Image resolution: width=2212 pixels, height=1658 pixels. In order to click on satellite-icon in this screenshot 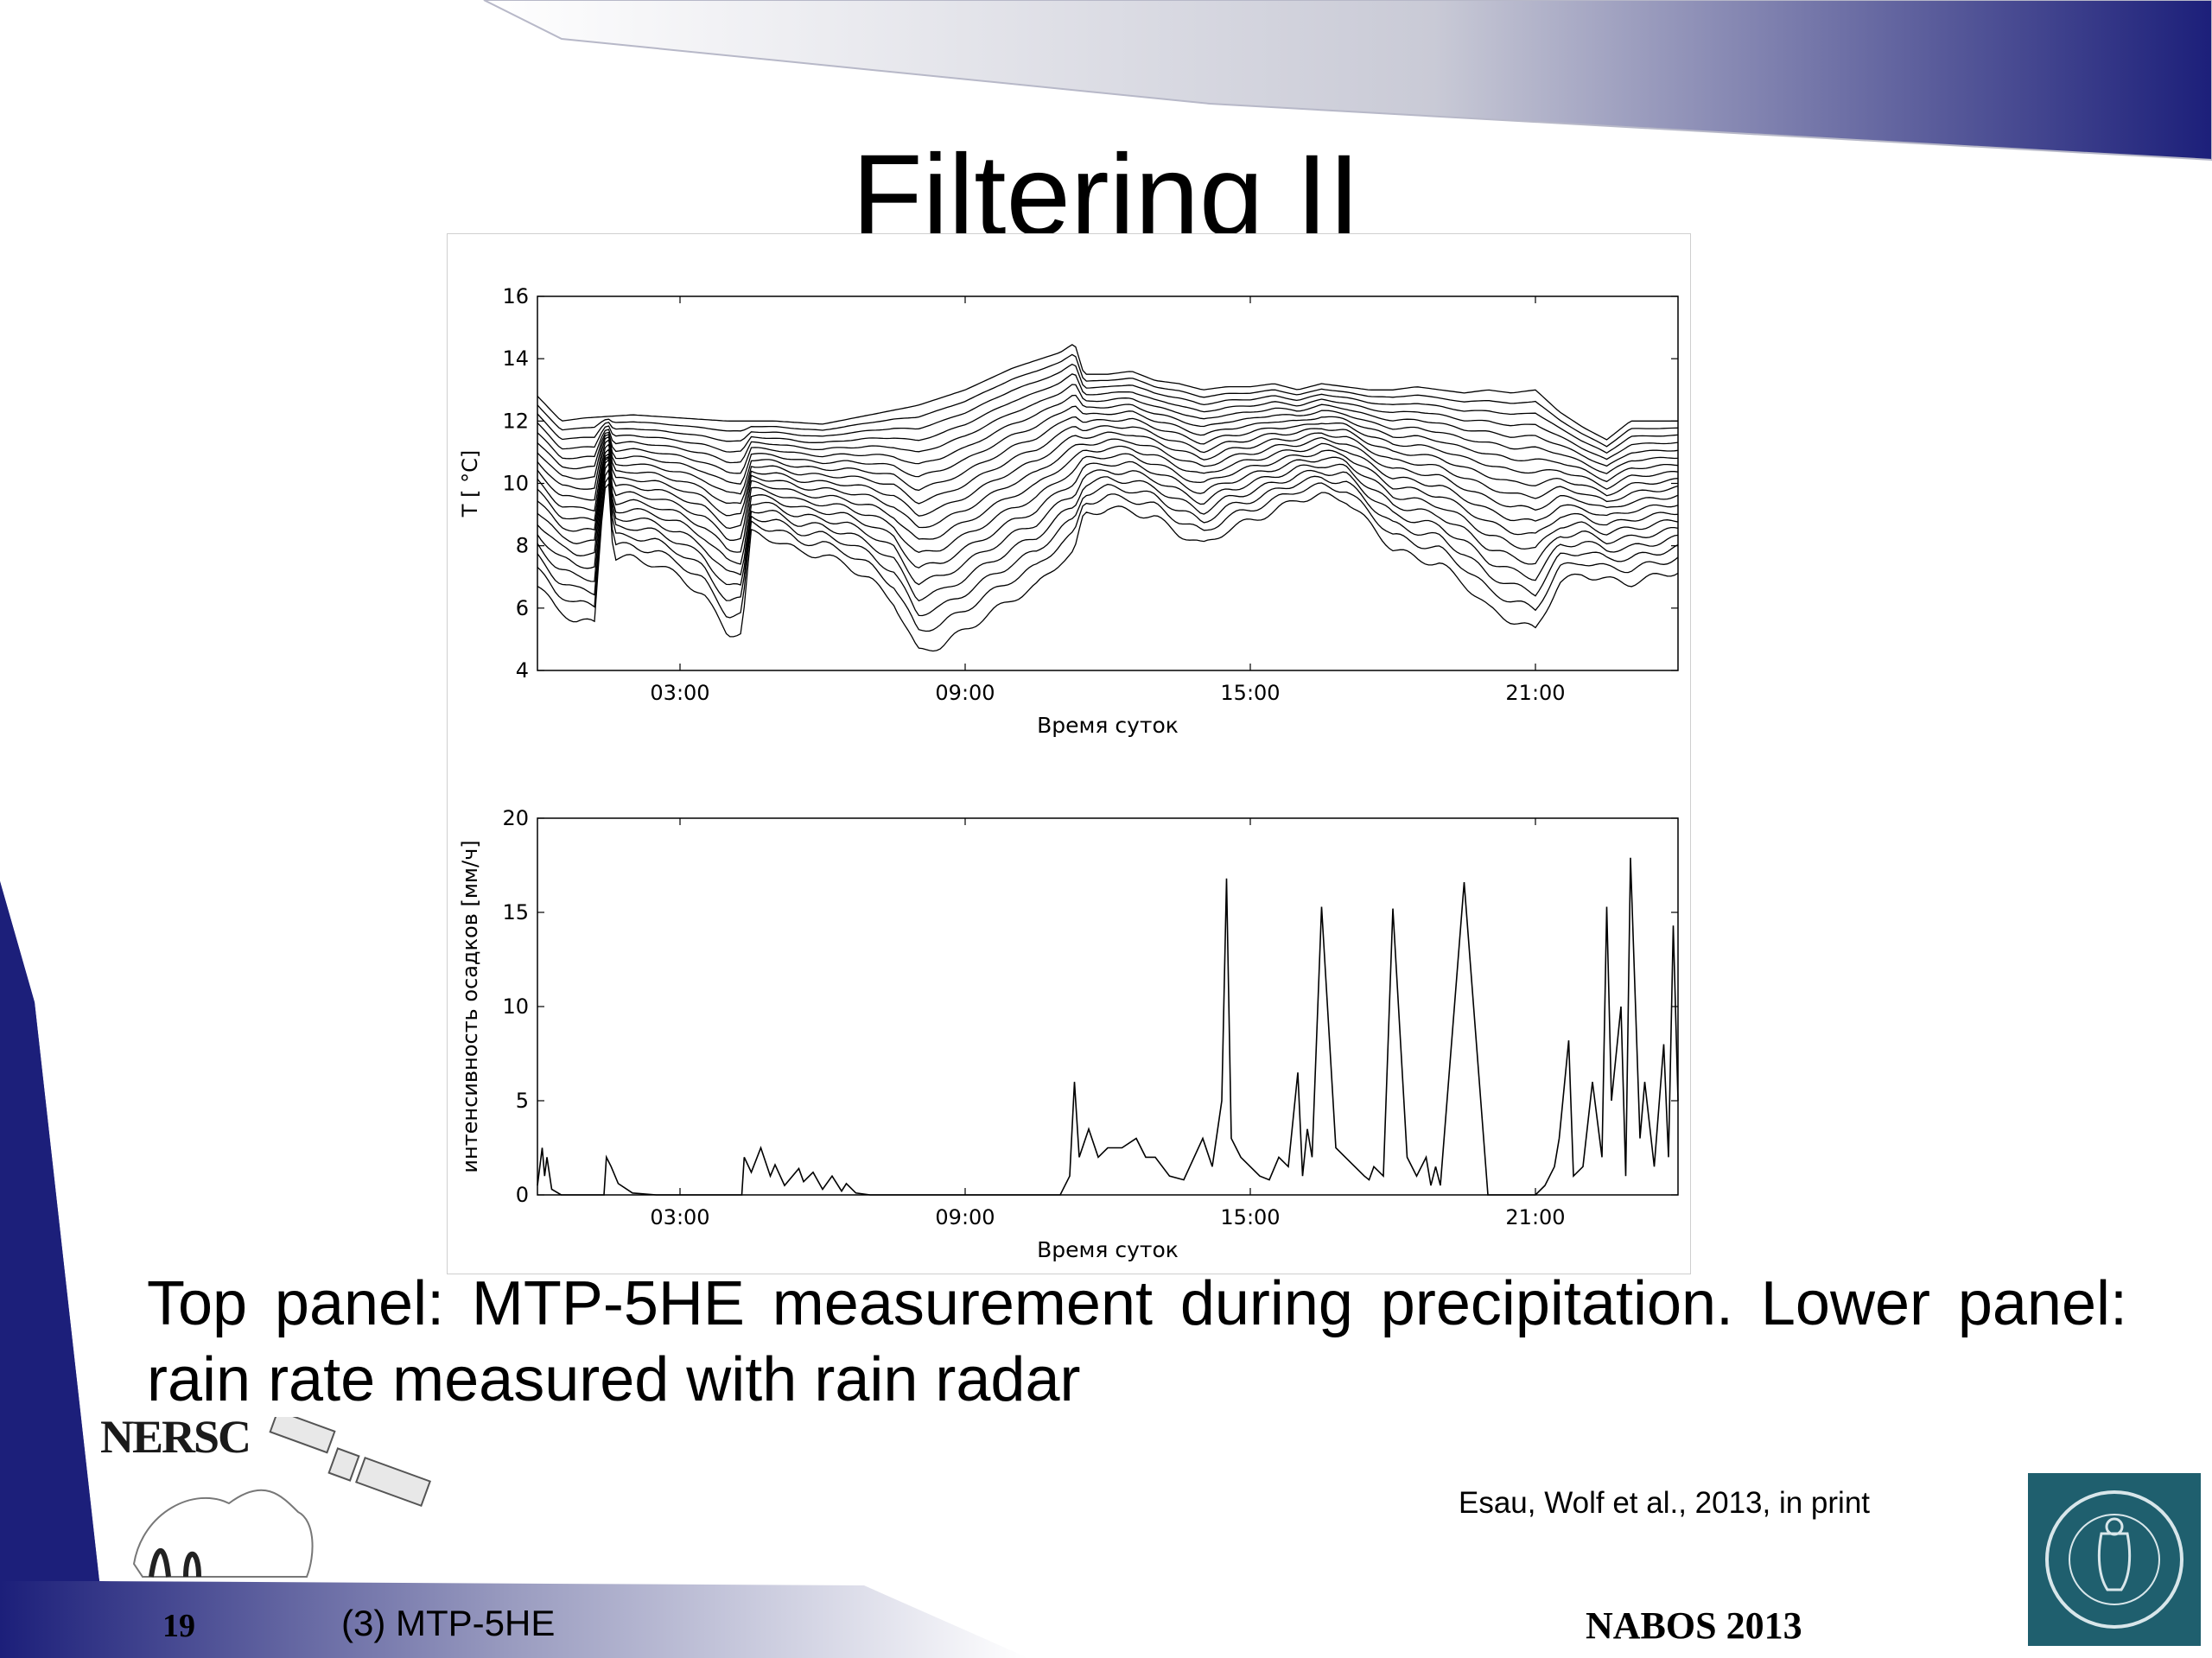, I will do `click(350, 1462)`.